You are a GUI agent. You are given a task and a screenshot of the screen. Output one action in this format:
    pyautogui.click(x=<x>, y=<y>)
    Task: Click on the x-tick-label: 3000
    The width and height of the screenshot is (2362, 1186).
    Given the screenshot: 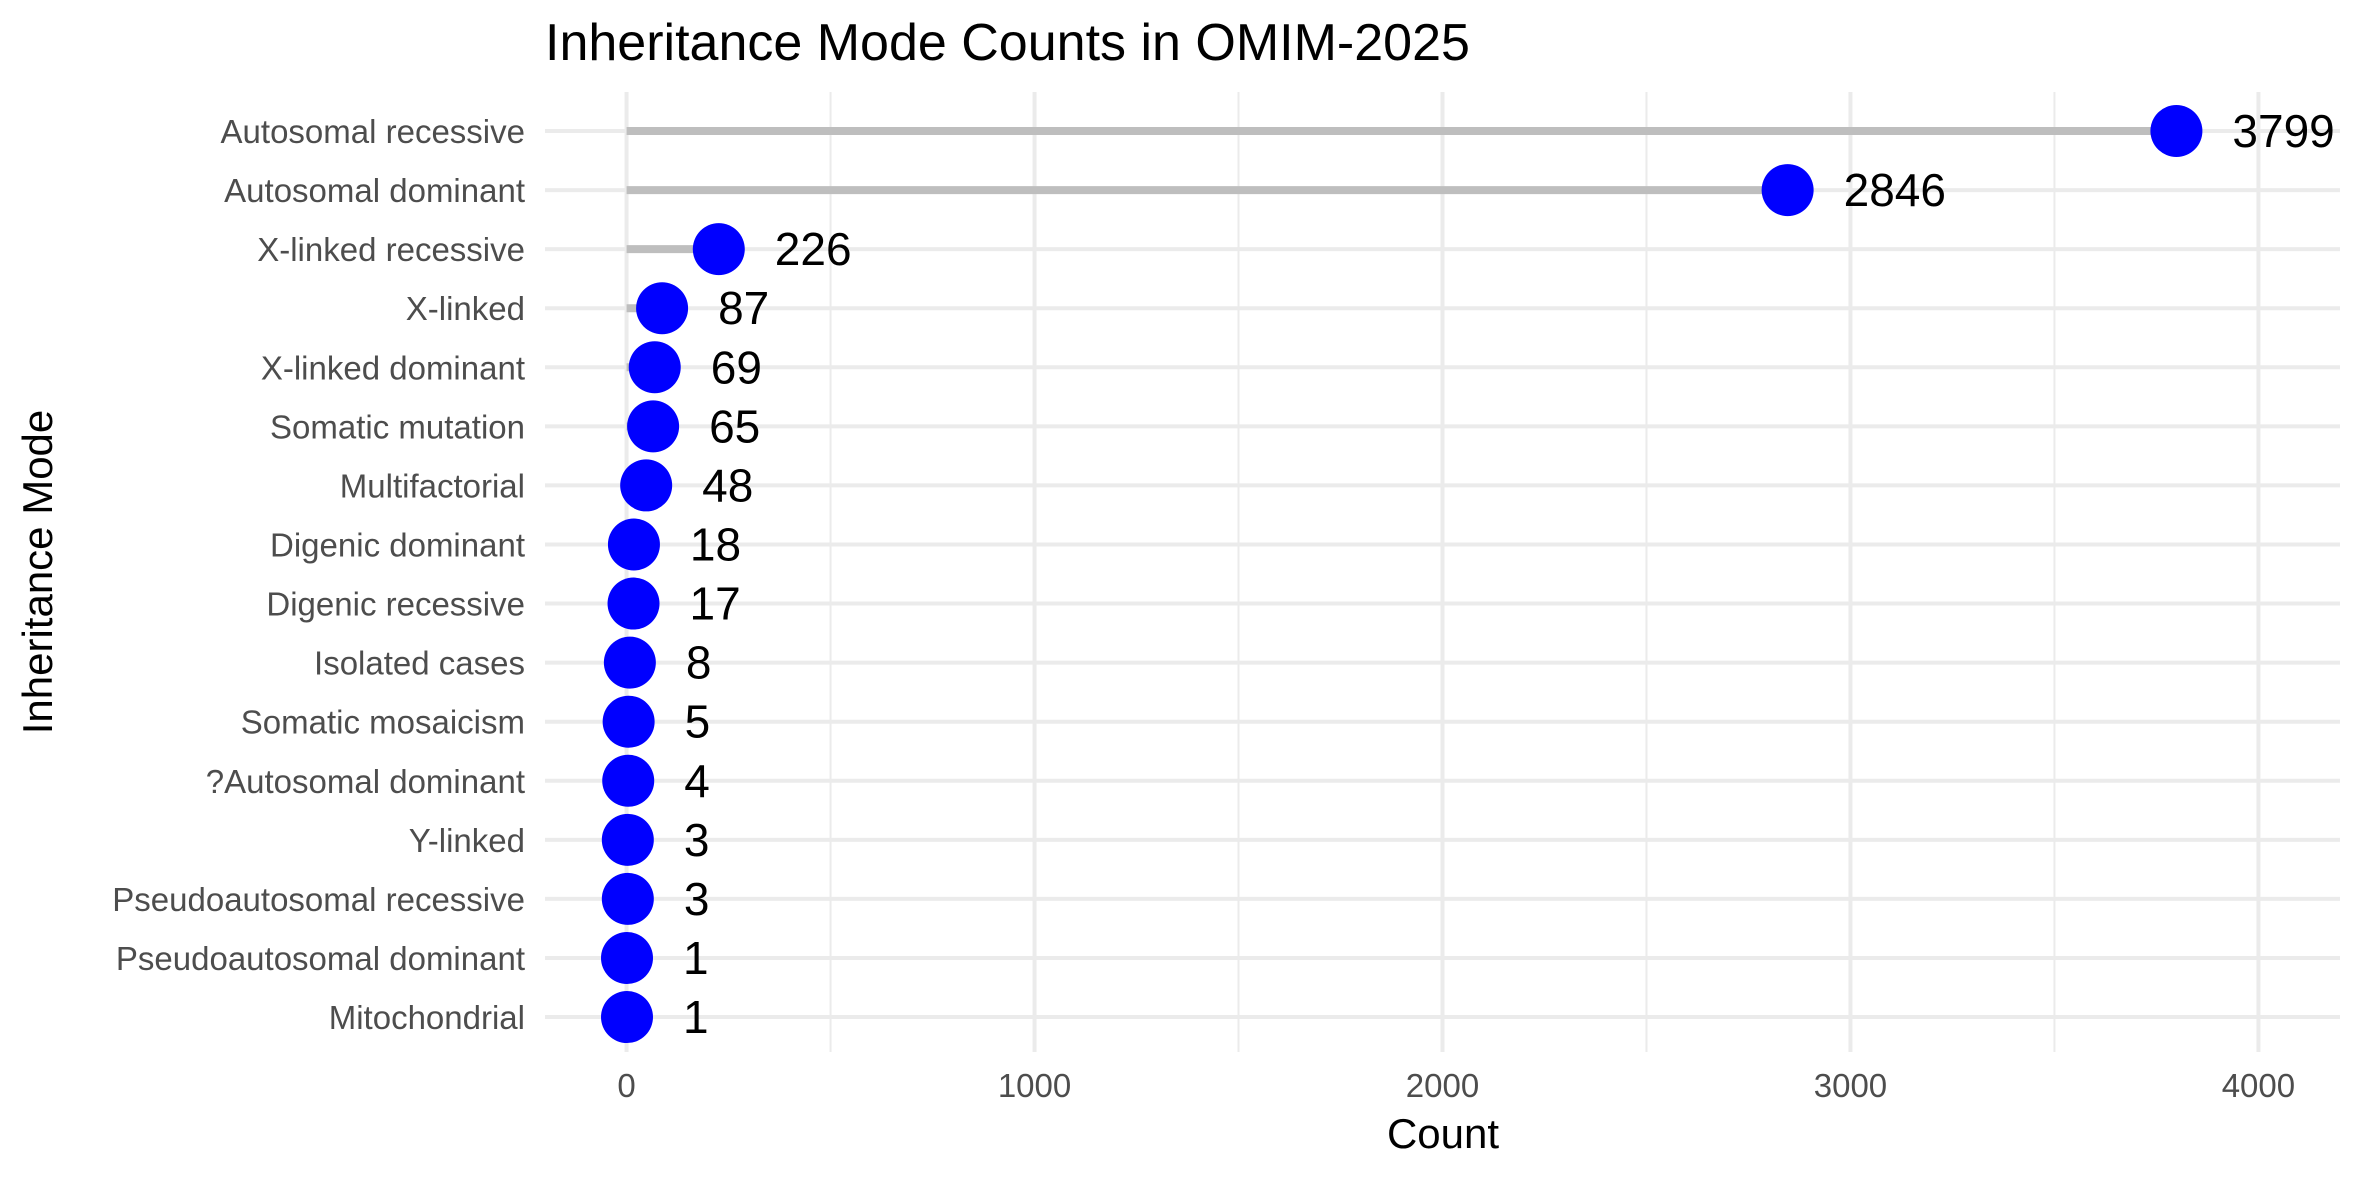 What is the action you would take?
    pyautogui.click(x=1850, y=1085)
    